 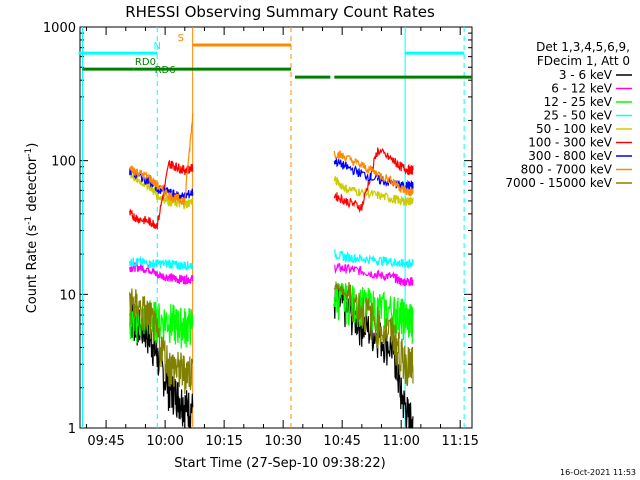 What do you see at coordinates (72, 429) in the screenshot?
I see `y-tick-label: 1` at bounding box center [72, 429].